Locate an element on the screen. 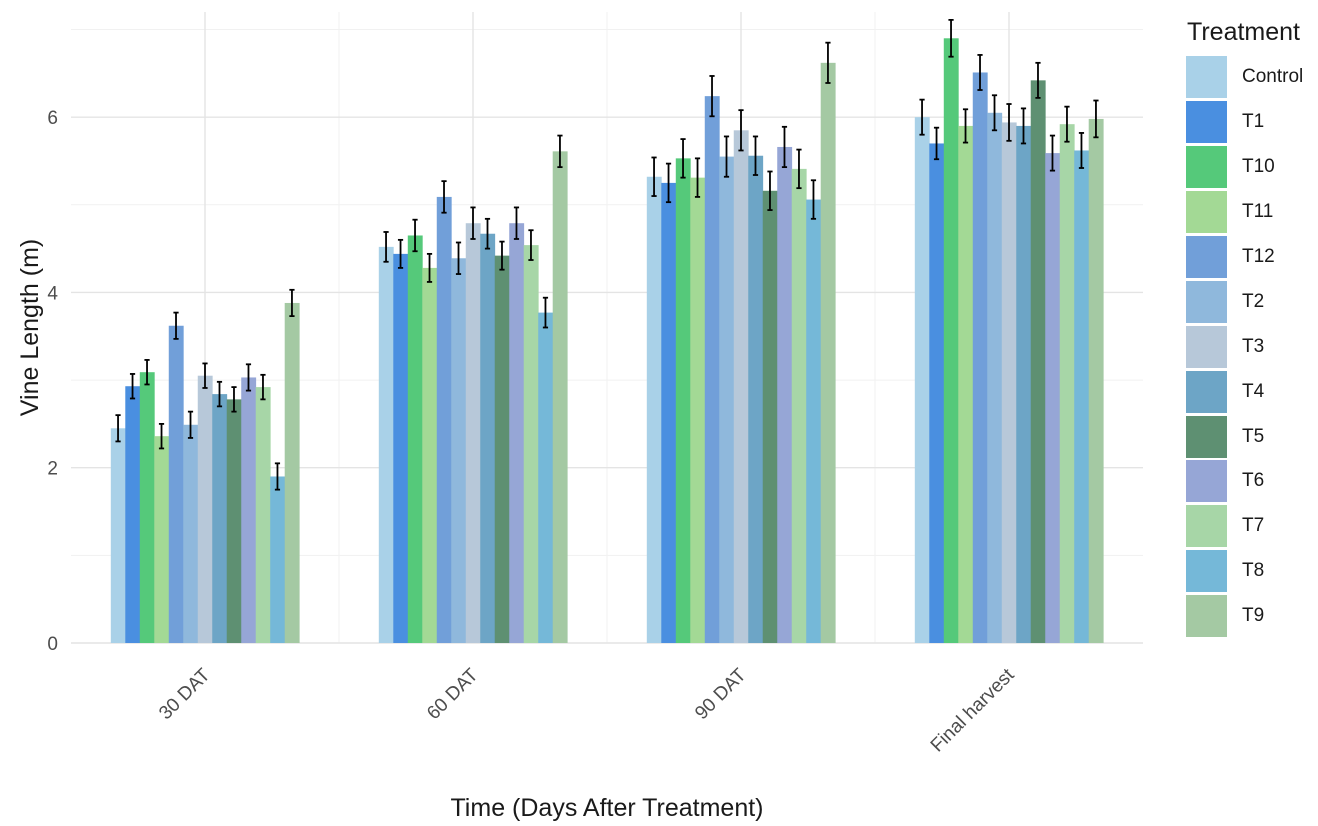 The width and height of the screenshot is (1318, 826). legend-item: T8 is located at coordinates (1244, 571).